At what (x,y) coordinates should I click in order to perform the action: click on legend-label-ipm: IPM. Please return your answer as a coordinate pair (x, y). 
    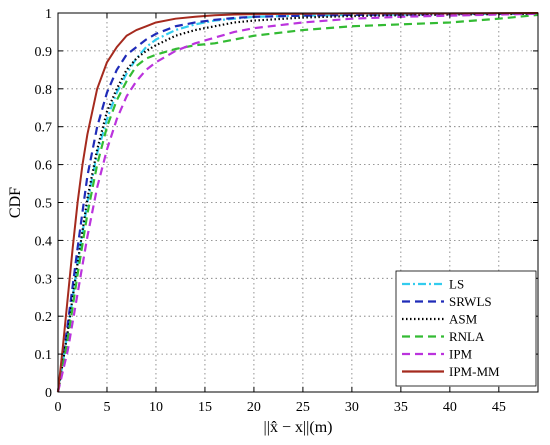
    Looking at the image, I should click on (461, 354).